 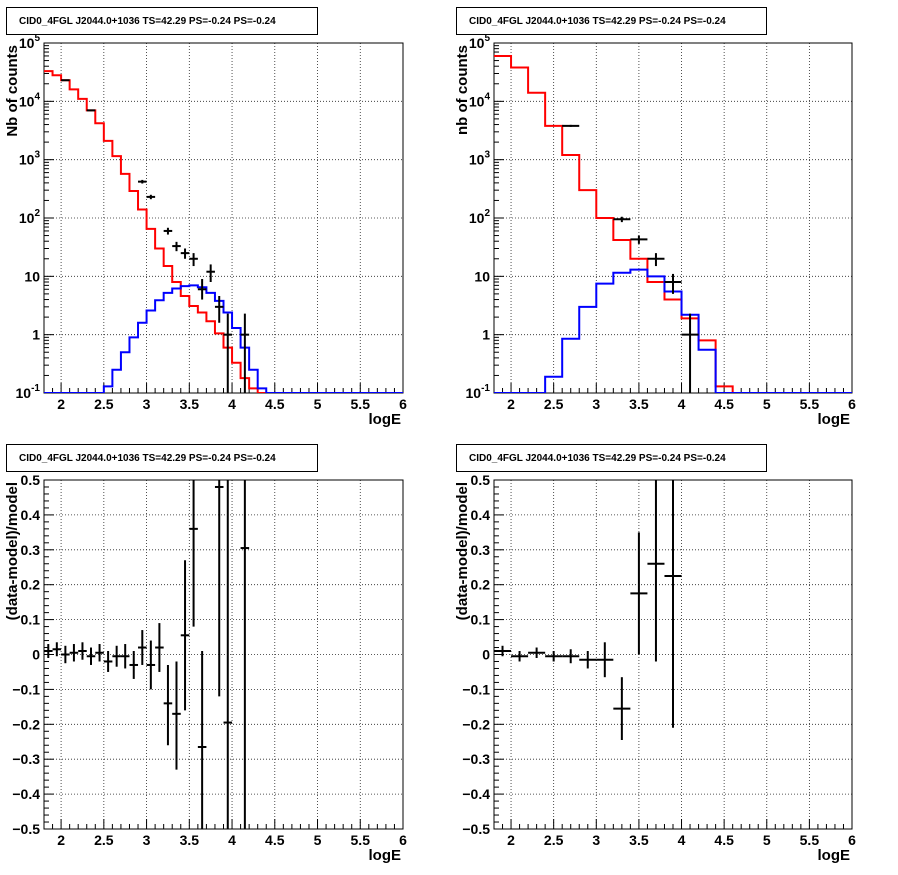 What do you see at coordinates (486, 335) in the screenshot?
I see `y-tick-label: 1` at bounding box center [486, 335].